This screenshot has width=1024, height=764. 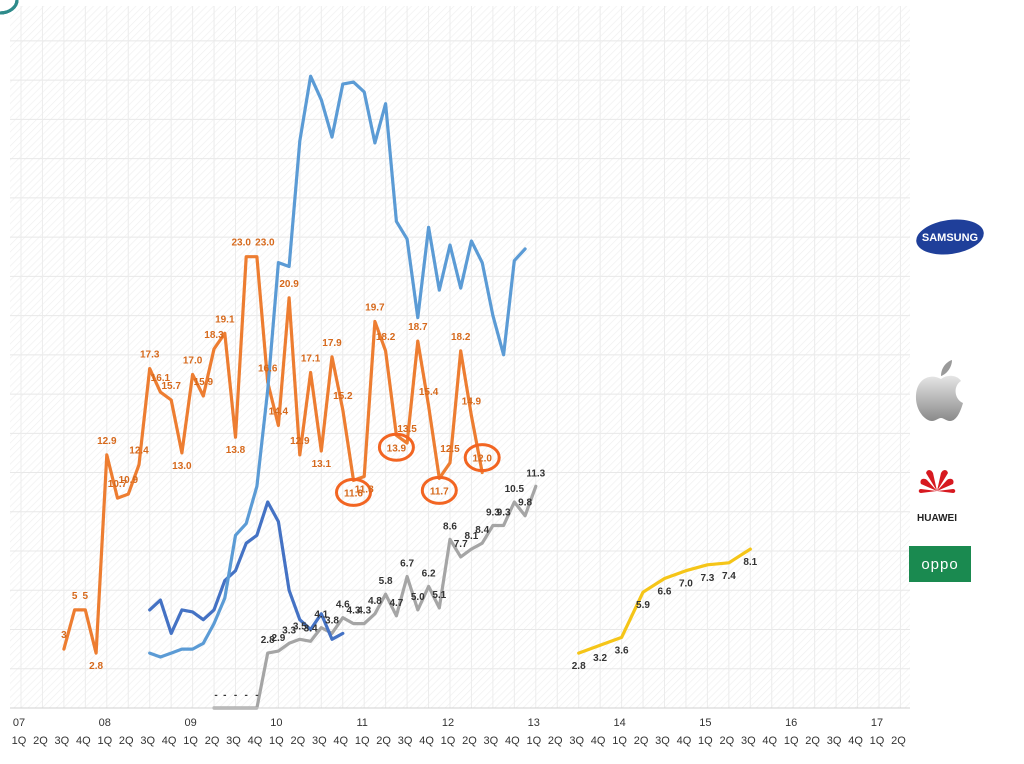 What do you see at coordinates (375, 308) in the screenshot?
I see `apple-data-label: 19.7` at bounding box center [375, 308].